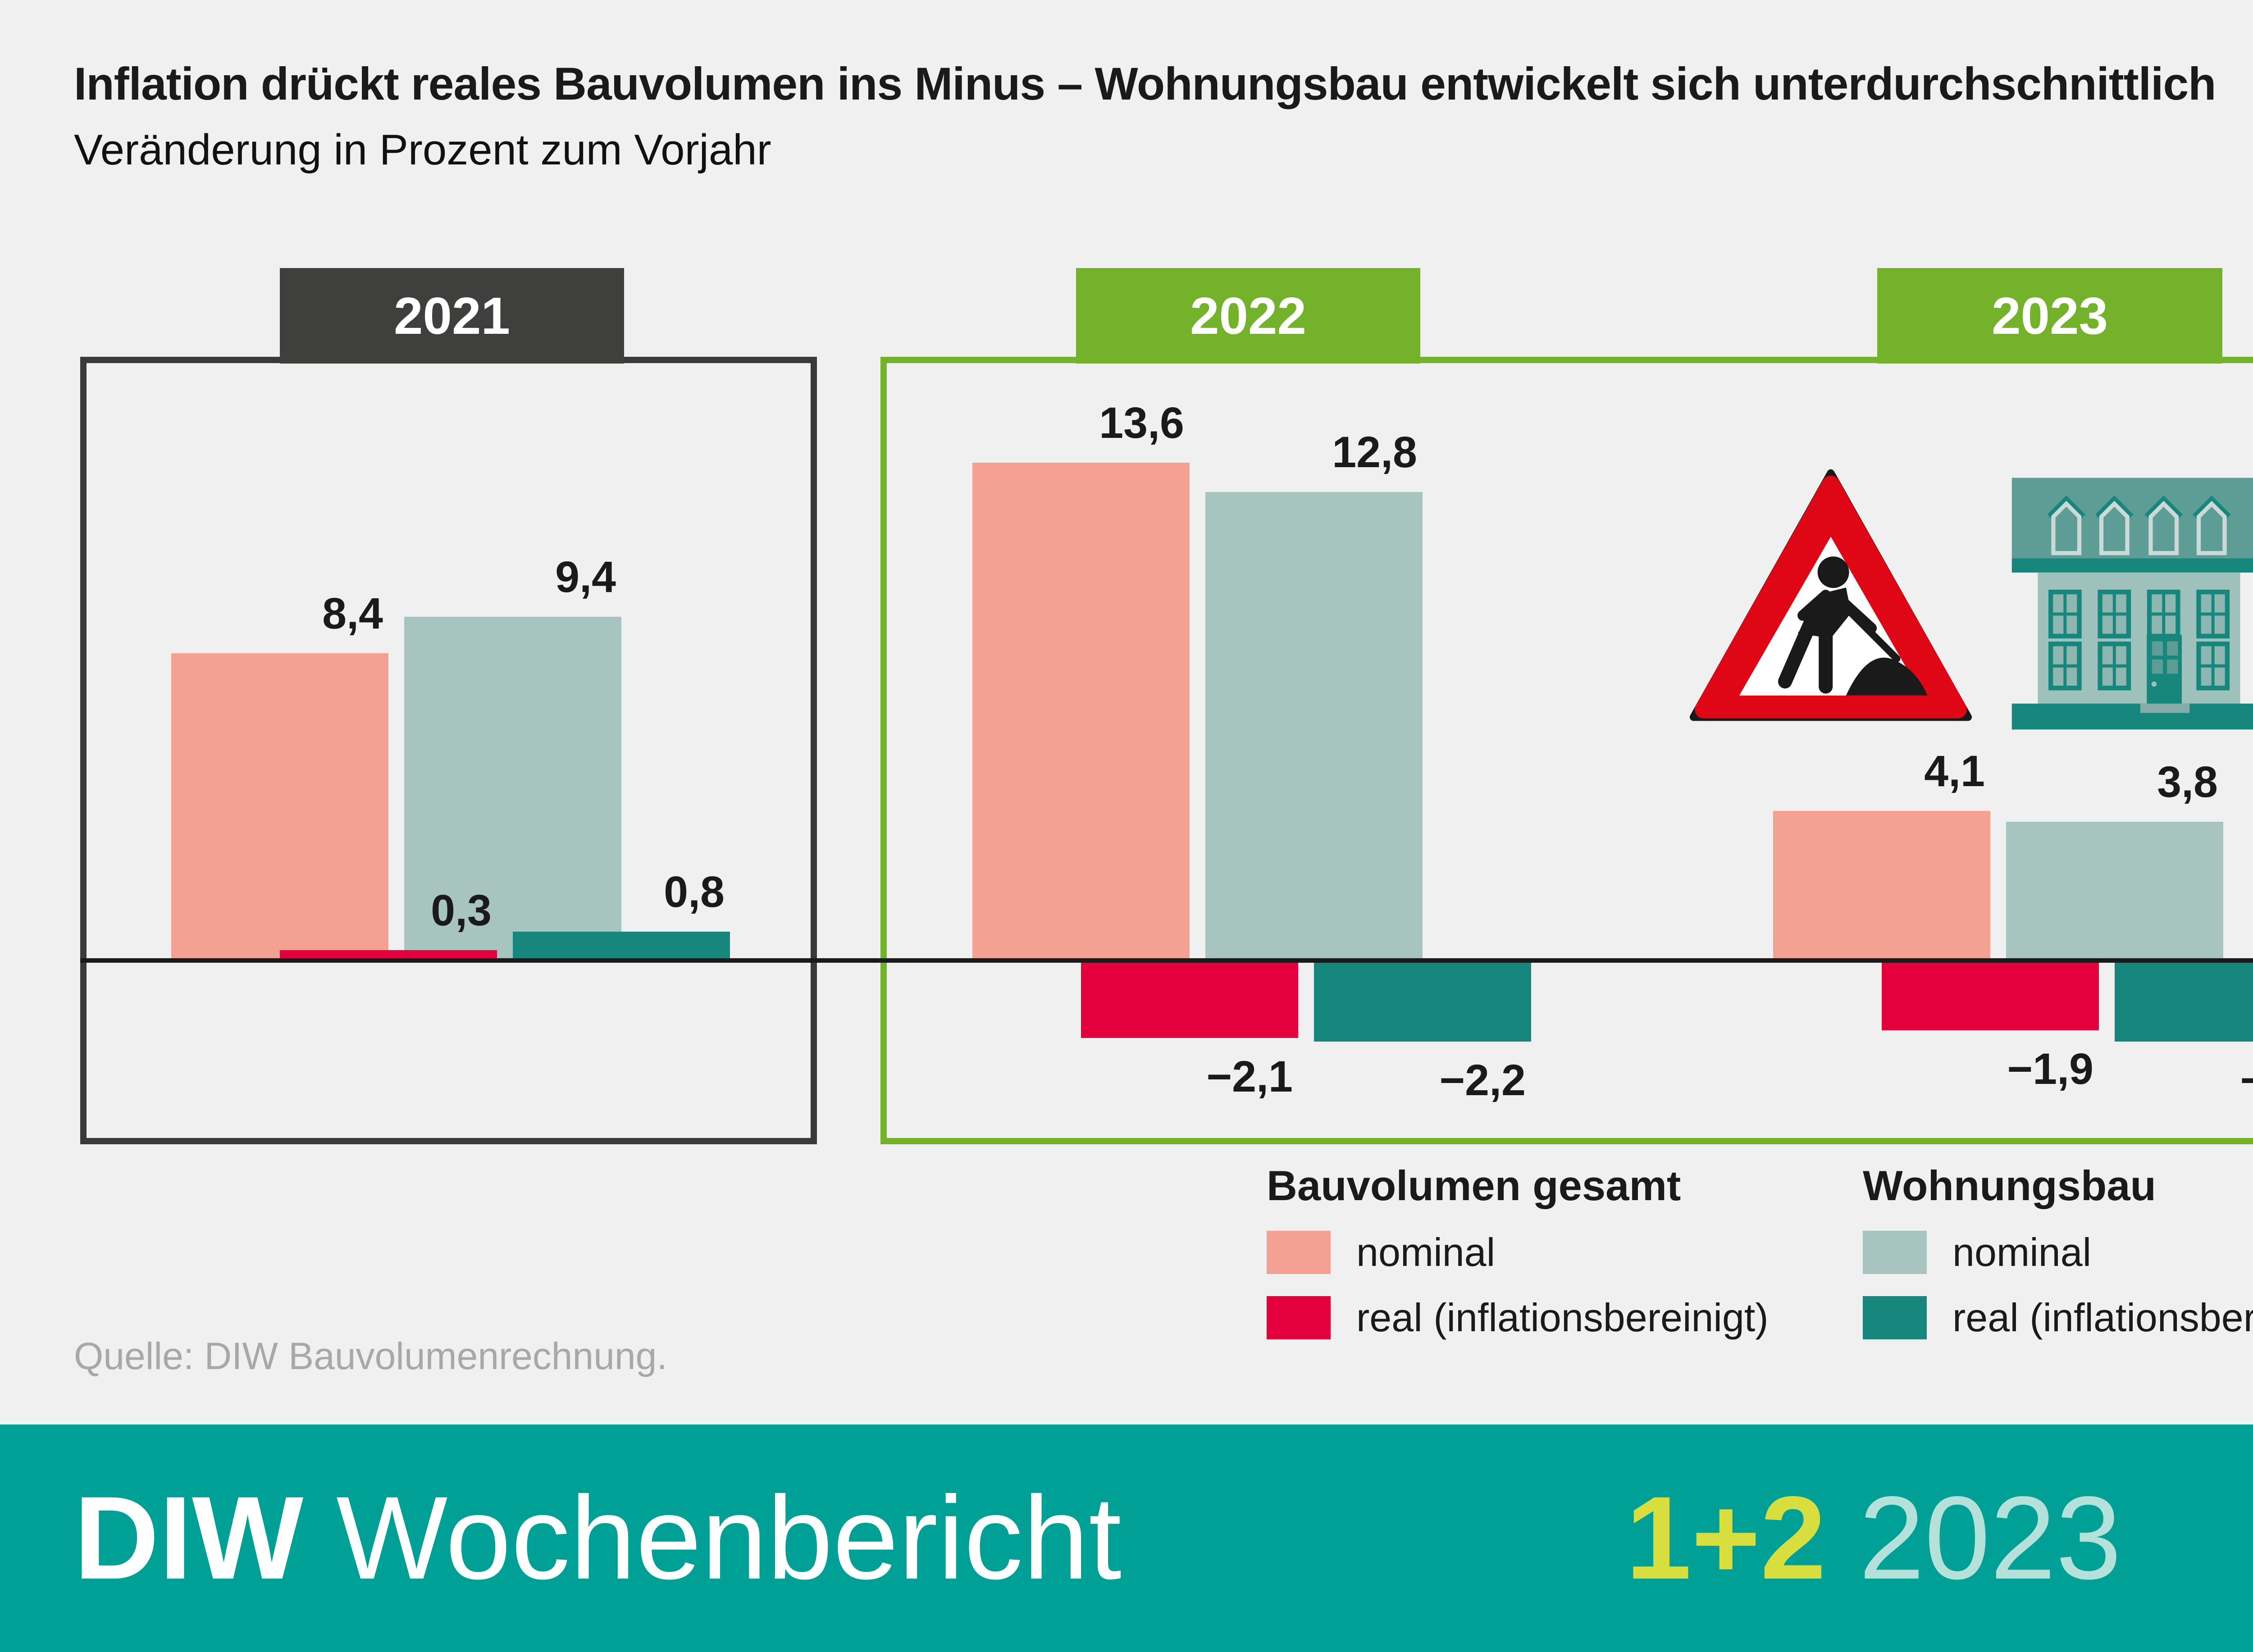 Image resolution: width=2253 pixels, height=1652 pixels. What do you see at coordinates (1189, 1000) in the screenshot?
I see `bar-2022-series1` at bounding box center [1189, 1000].